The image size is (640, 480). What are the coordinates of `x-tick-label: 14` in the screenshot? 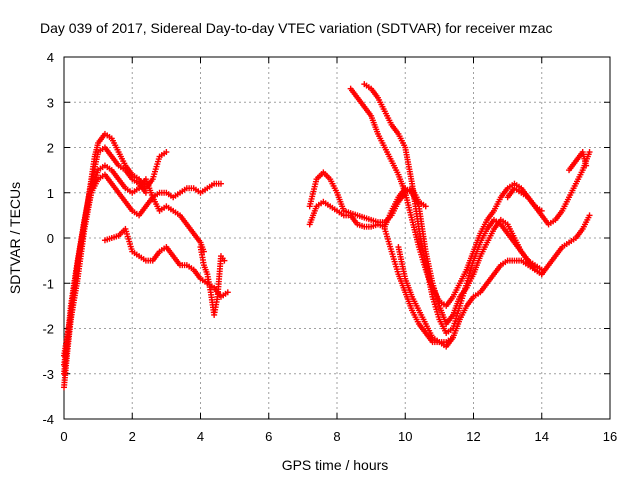 It's located at (542, 436).